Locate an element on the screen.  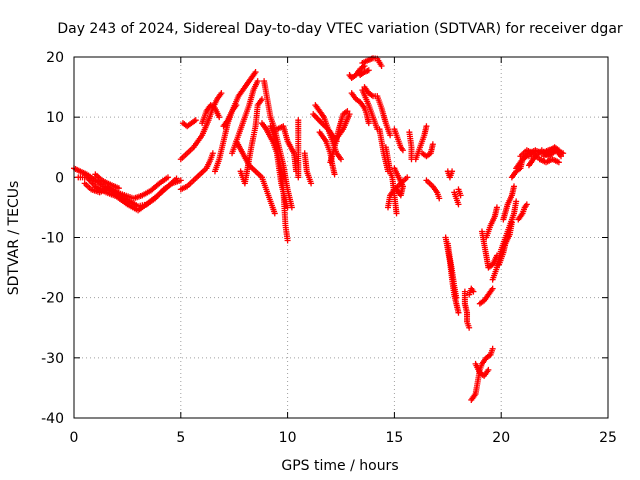
y-tick-label: -10 is located at coordinates (52, 239).